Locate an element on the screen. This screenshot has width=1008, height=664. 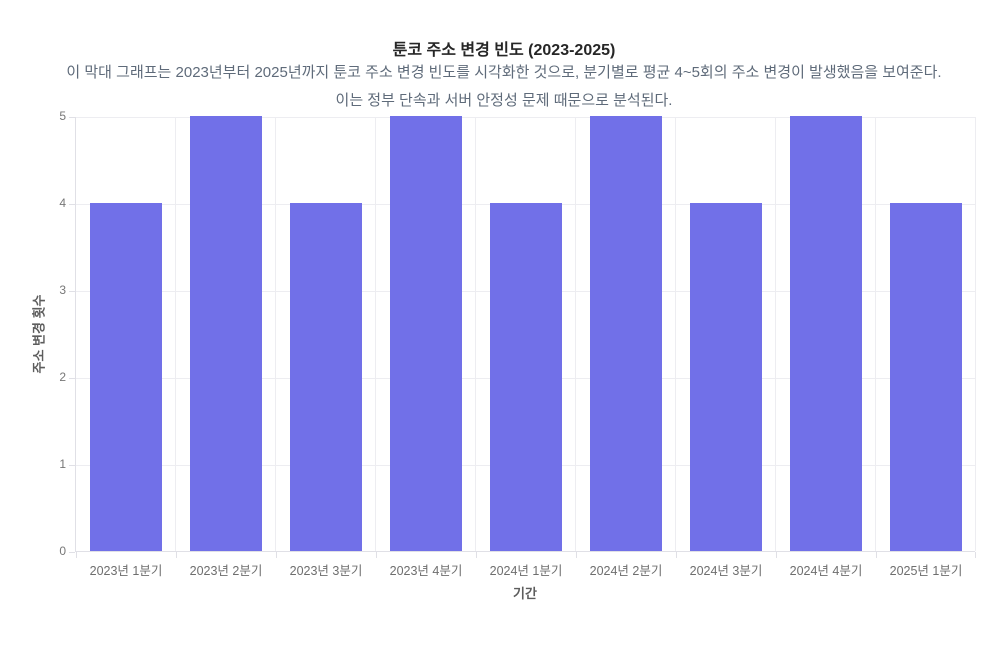
y-tick-label: 4 is located at coordinates (62, 203).